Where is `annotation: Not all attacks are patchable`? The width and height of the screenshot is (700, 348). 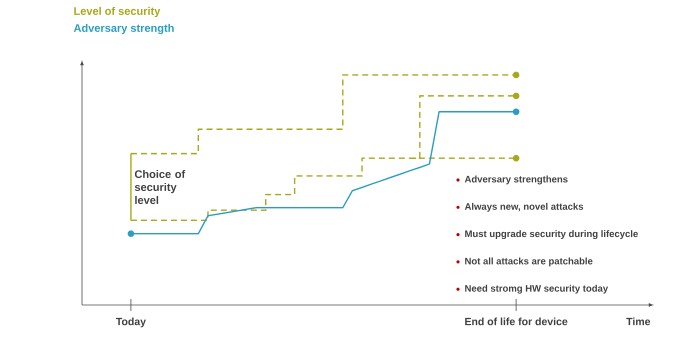 annotation: Not all attacks are patchable is located at coordinates (529, 261).